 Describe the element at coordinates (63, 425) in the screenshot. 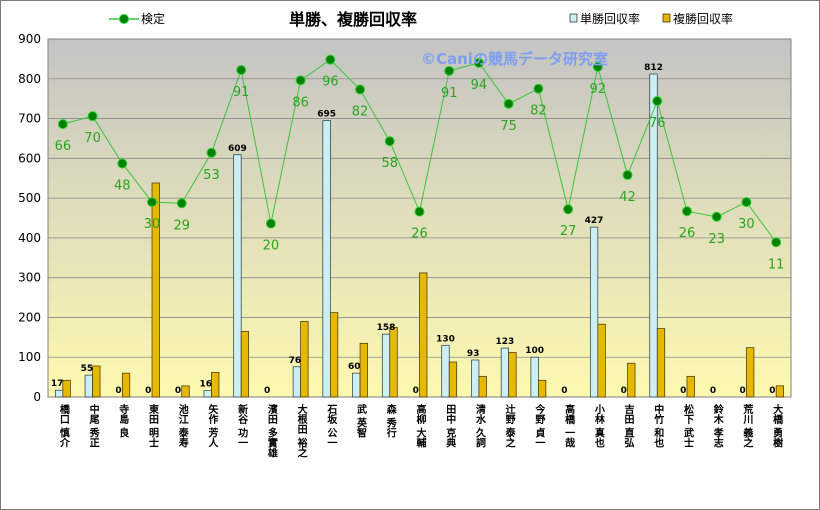

I see `x-category-label: 橋口 慎介` at that location.